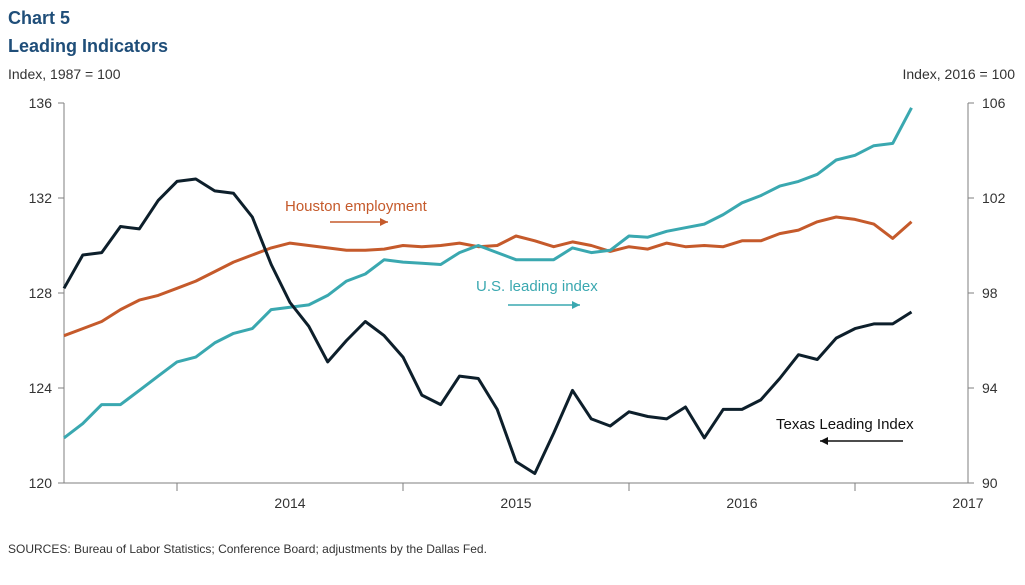  I want to click on x-tick-label: 2014, so click(289, 503).